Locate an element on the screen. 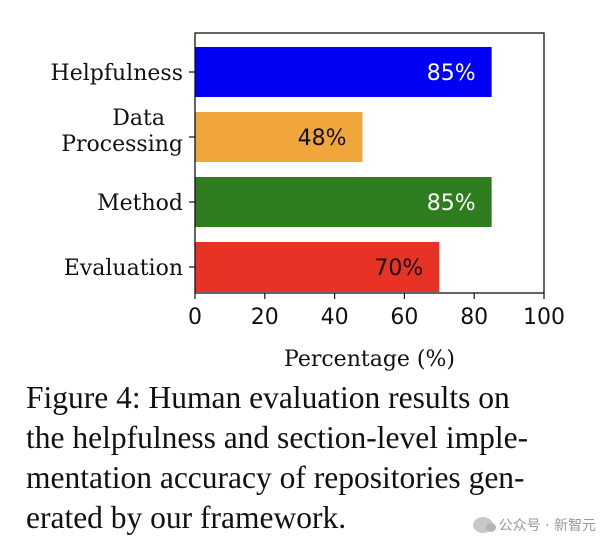  watermark-text: 公众号 · 新智元 is located at coordinates (547, 526).